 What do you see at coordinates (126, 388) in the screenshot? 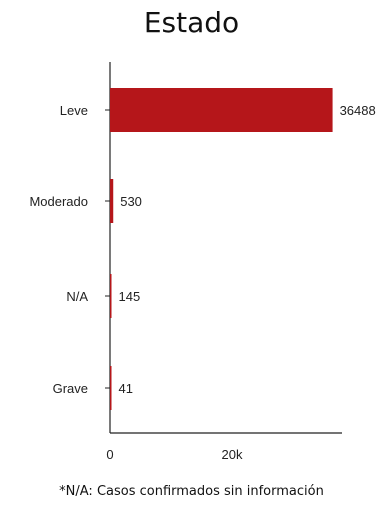
I see `value-label-4: 41` at bounding box center [126, 388].